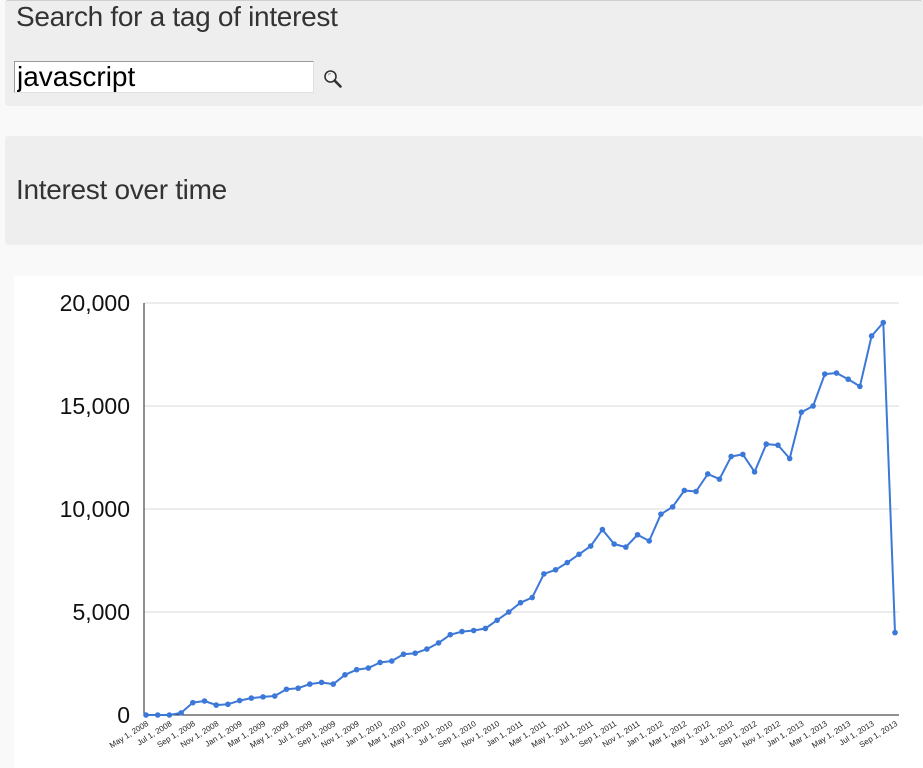 The width and height of the screenshot is (923, 768). What do you see at coordinates (464, 190) in the screenshot?
I see `interest-panel: Interest over time` at bounding box center [464, 190].